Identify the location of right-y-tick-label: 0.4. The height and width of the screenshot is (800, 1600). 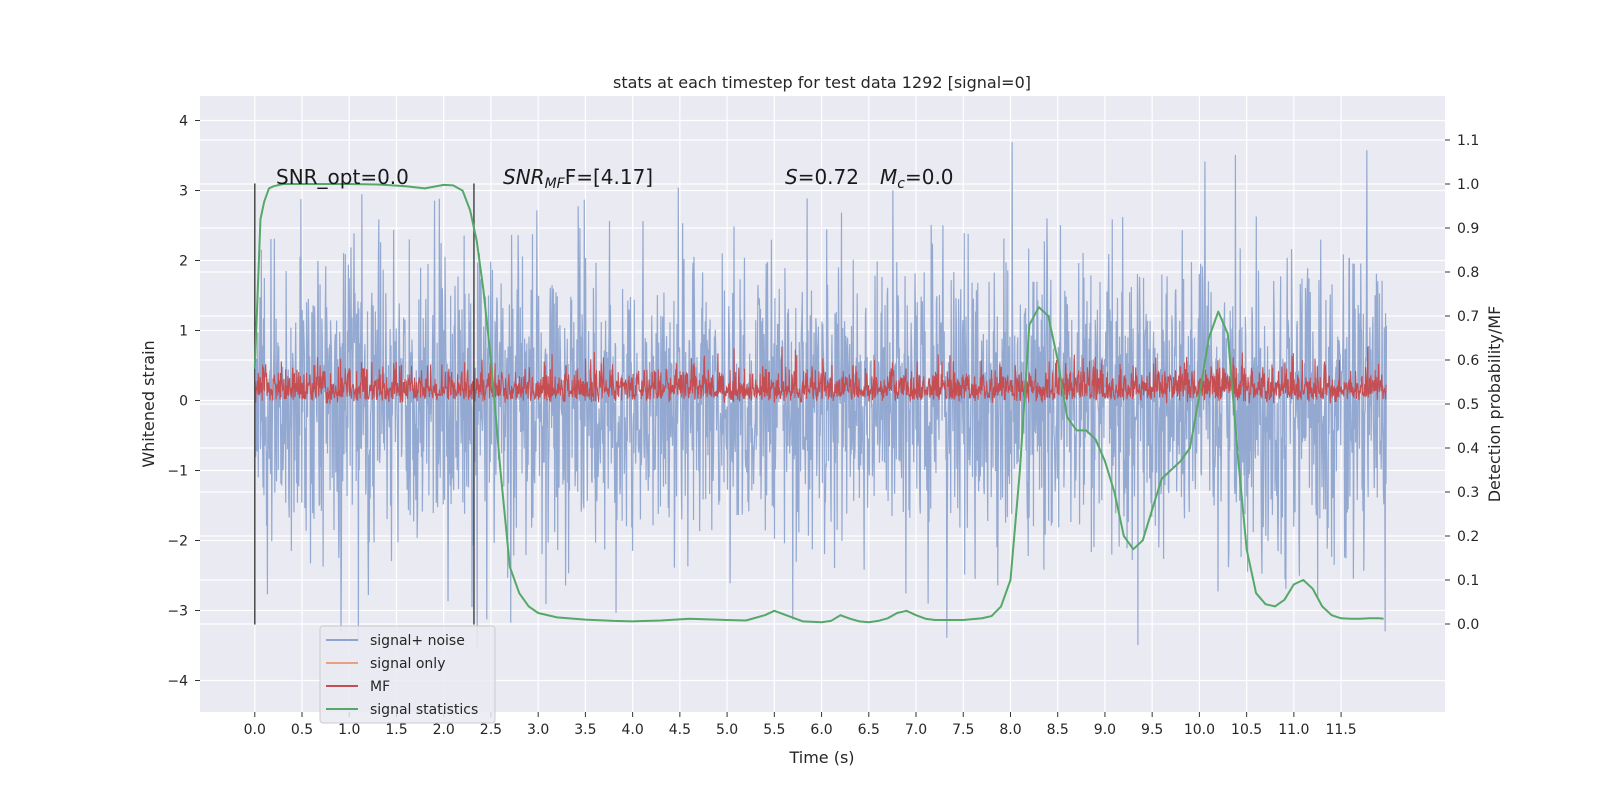
(1468, 449).